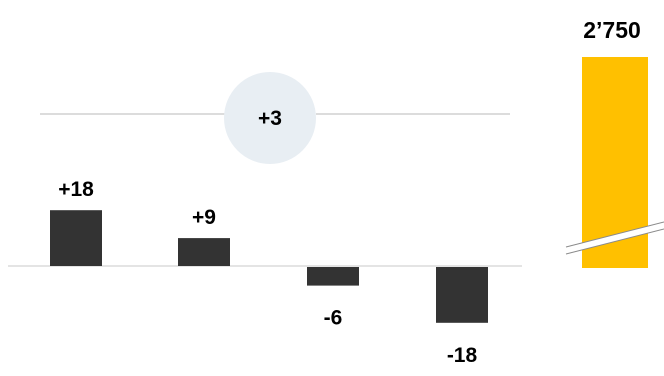 The image size is (664, 376). What do you see at coordinates (76, 189) in the screenshot?
I see `bar-value-label: +18` at bounding box center [76, 189].